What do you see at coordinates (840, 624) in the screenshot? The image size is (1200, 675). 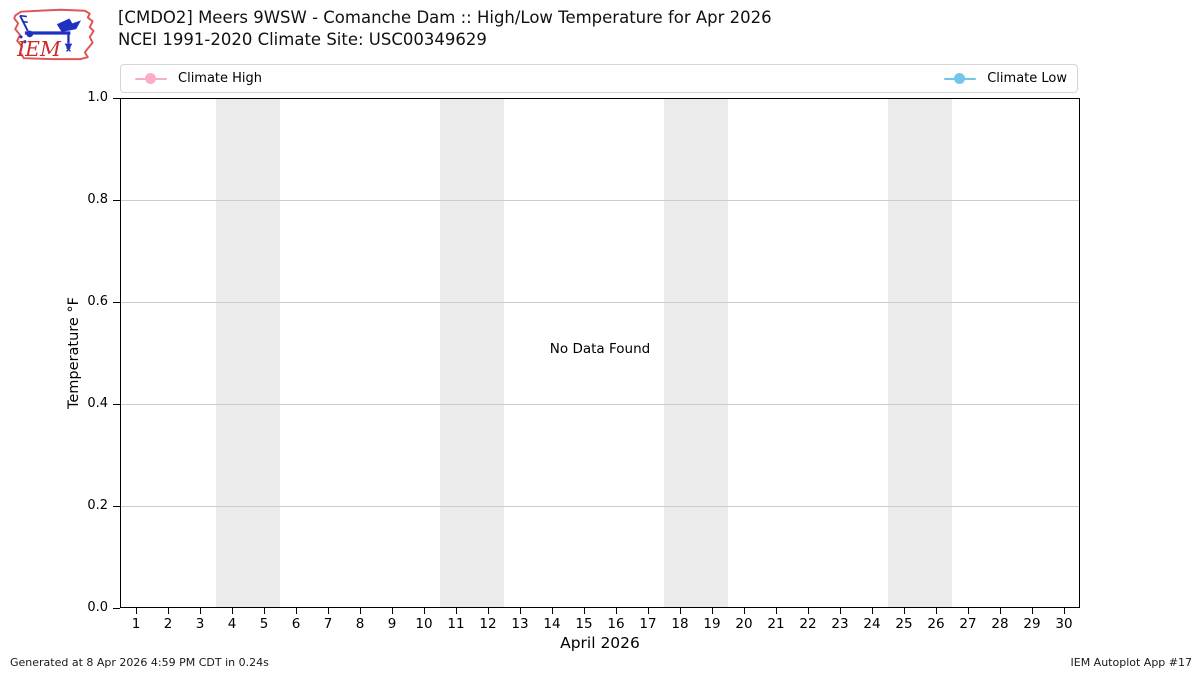 I see `x-tick-label: 23` at bounding box center [840, 624].